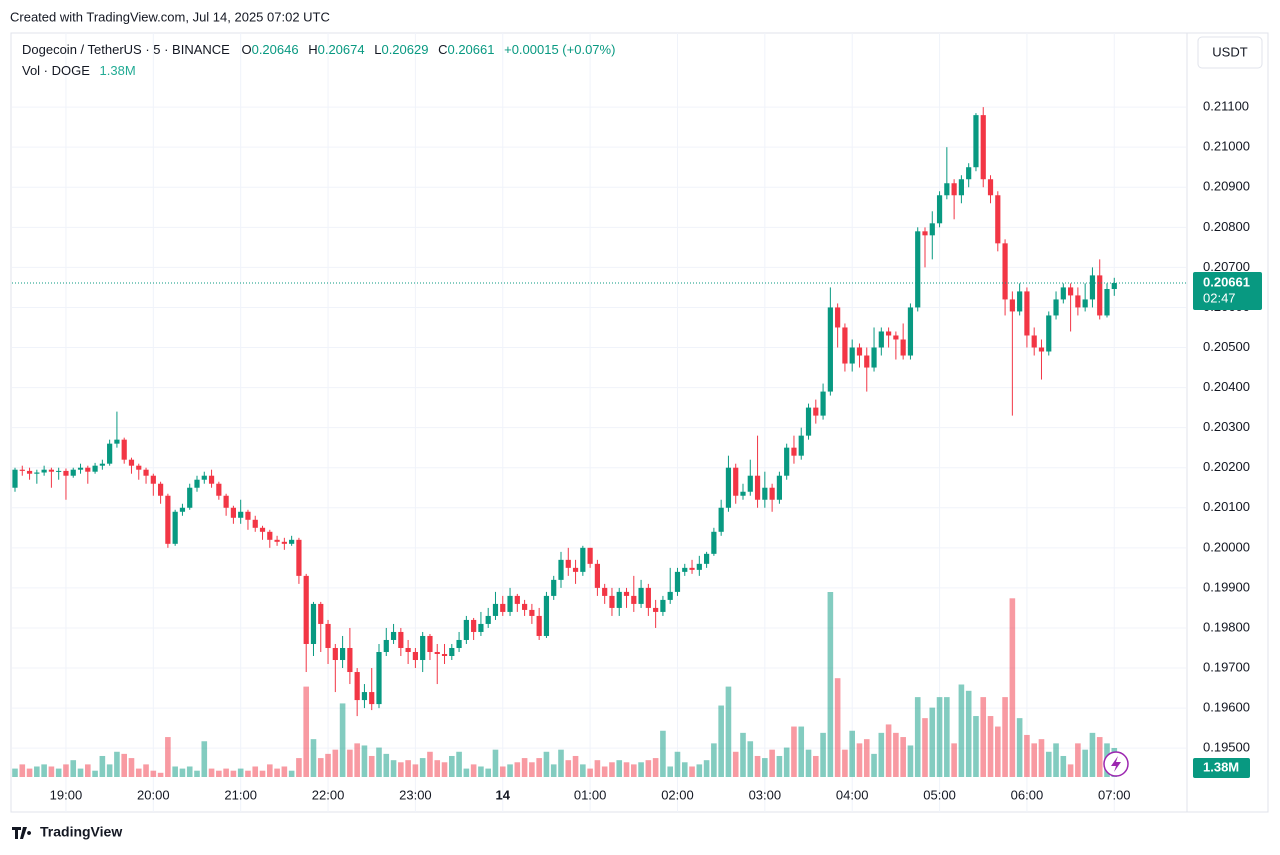 This screenshot has width=1280, height=855. I want to click on y-tick-label: 0.19900, so click(1226, 586).